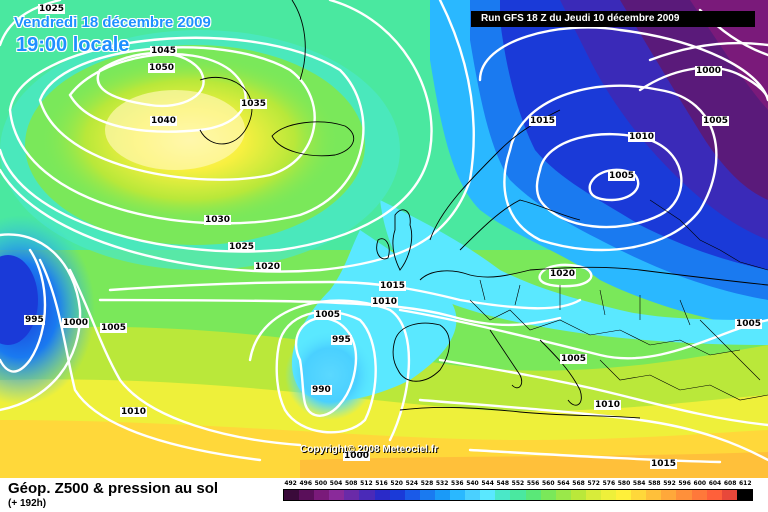 This screenshot has height=512, width=768. I want to click on legend-value: 532, so click(442, 483).